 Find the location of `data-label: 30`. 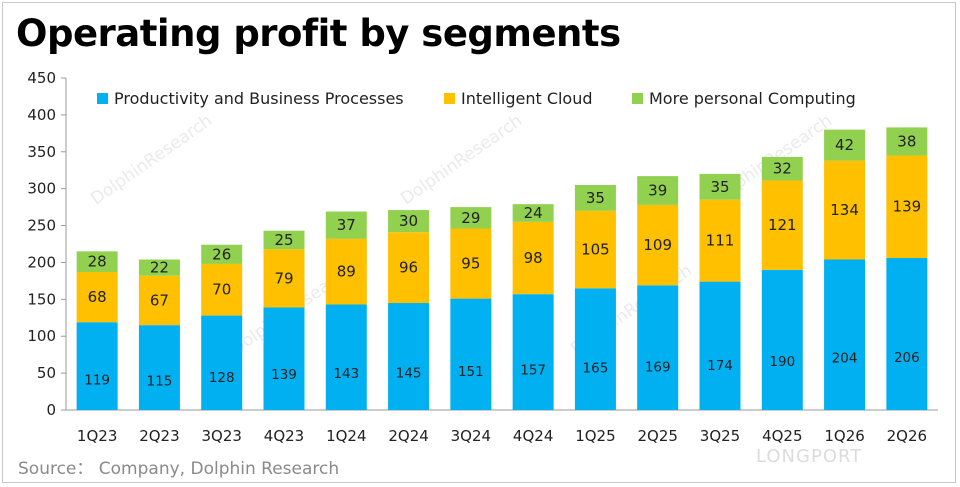

data-label: 30 is located at coordinates (408, 221).